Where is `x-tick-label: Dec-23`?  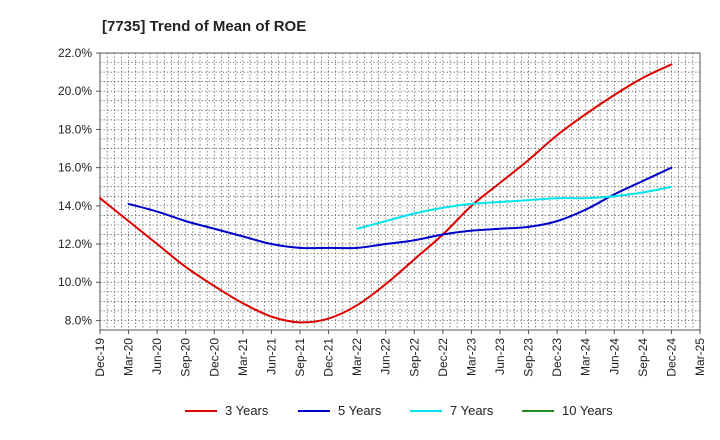 x-tick-label: Dec-23 is located at coordinates (557, 357).